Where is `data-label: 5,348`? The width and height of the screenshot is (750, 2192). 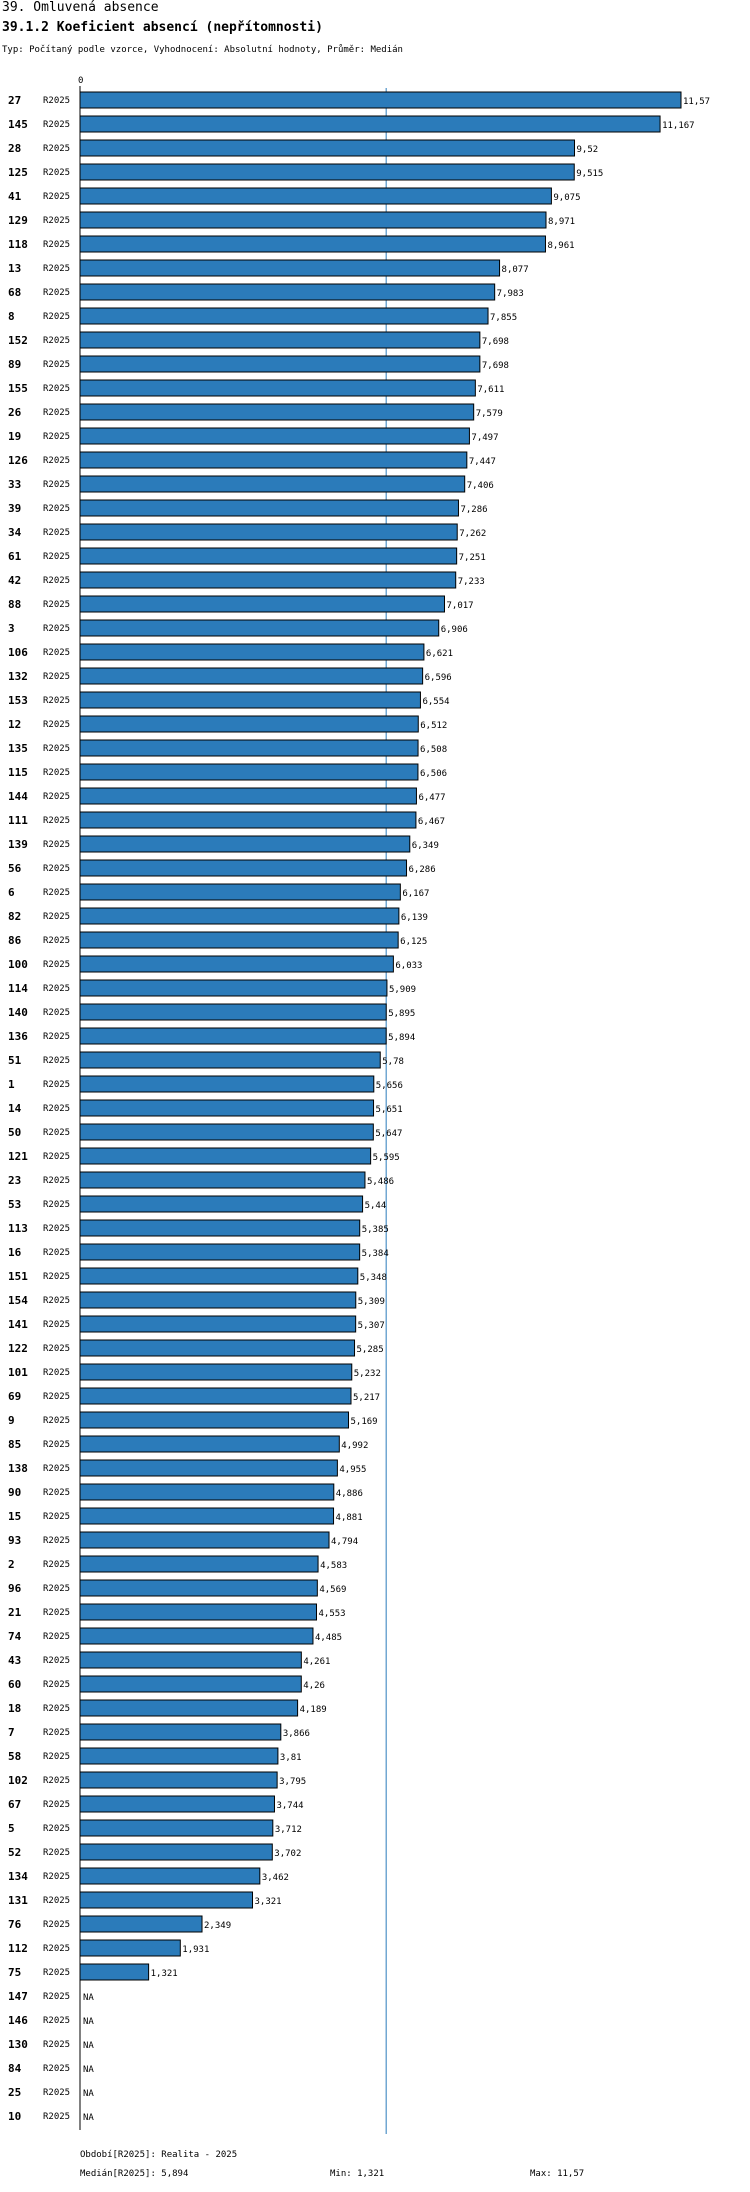 data-label: 5,348 is located at coordinates (373, 1278).